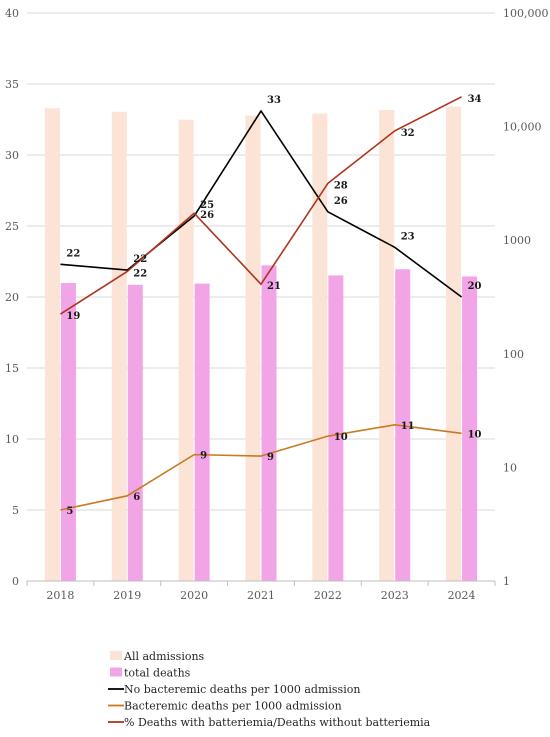 The image size is (550, 737). What do you see at coordinates (12, 226) in the screenshot?
I see `y-left-tick-label: 25` at bounding box center [12, 226].